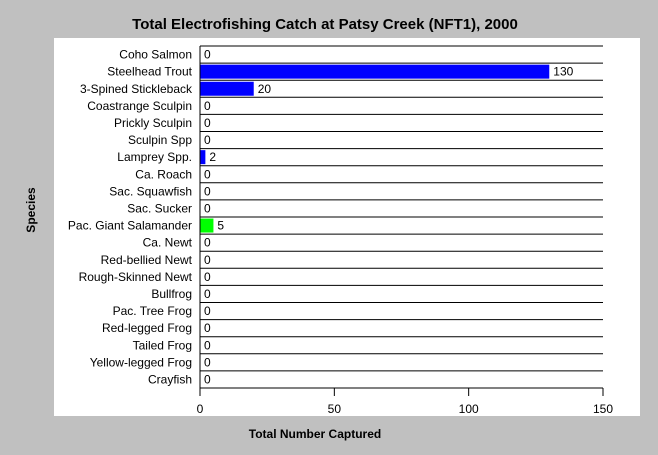 This screenshot has height=455, width=658. What do you see at coordinates (152, 311) in the screenshot?
I see `category-label: Pac. Tree Frog` at bounding box center [152, 311].